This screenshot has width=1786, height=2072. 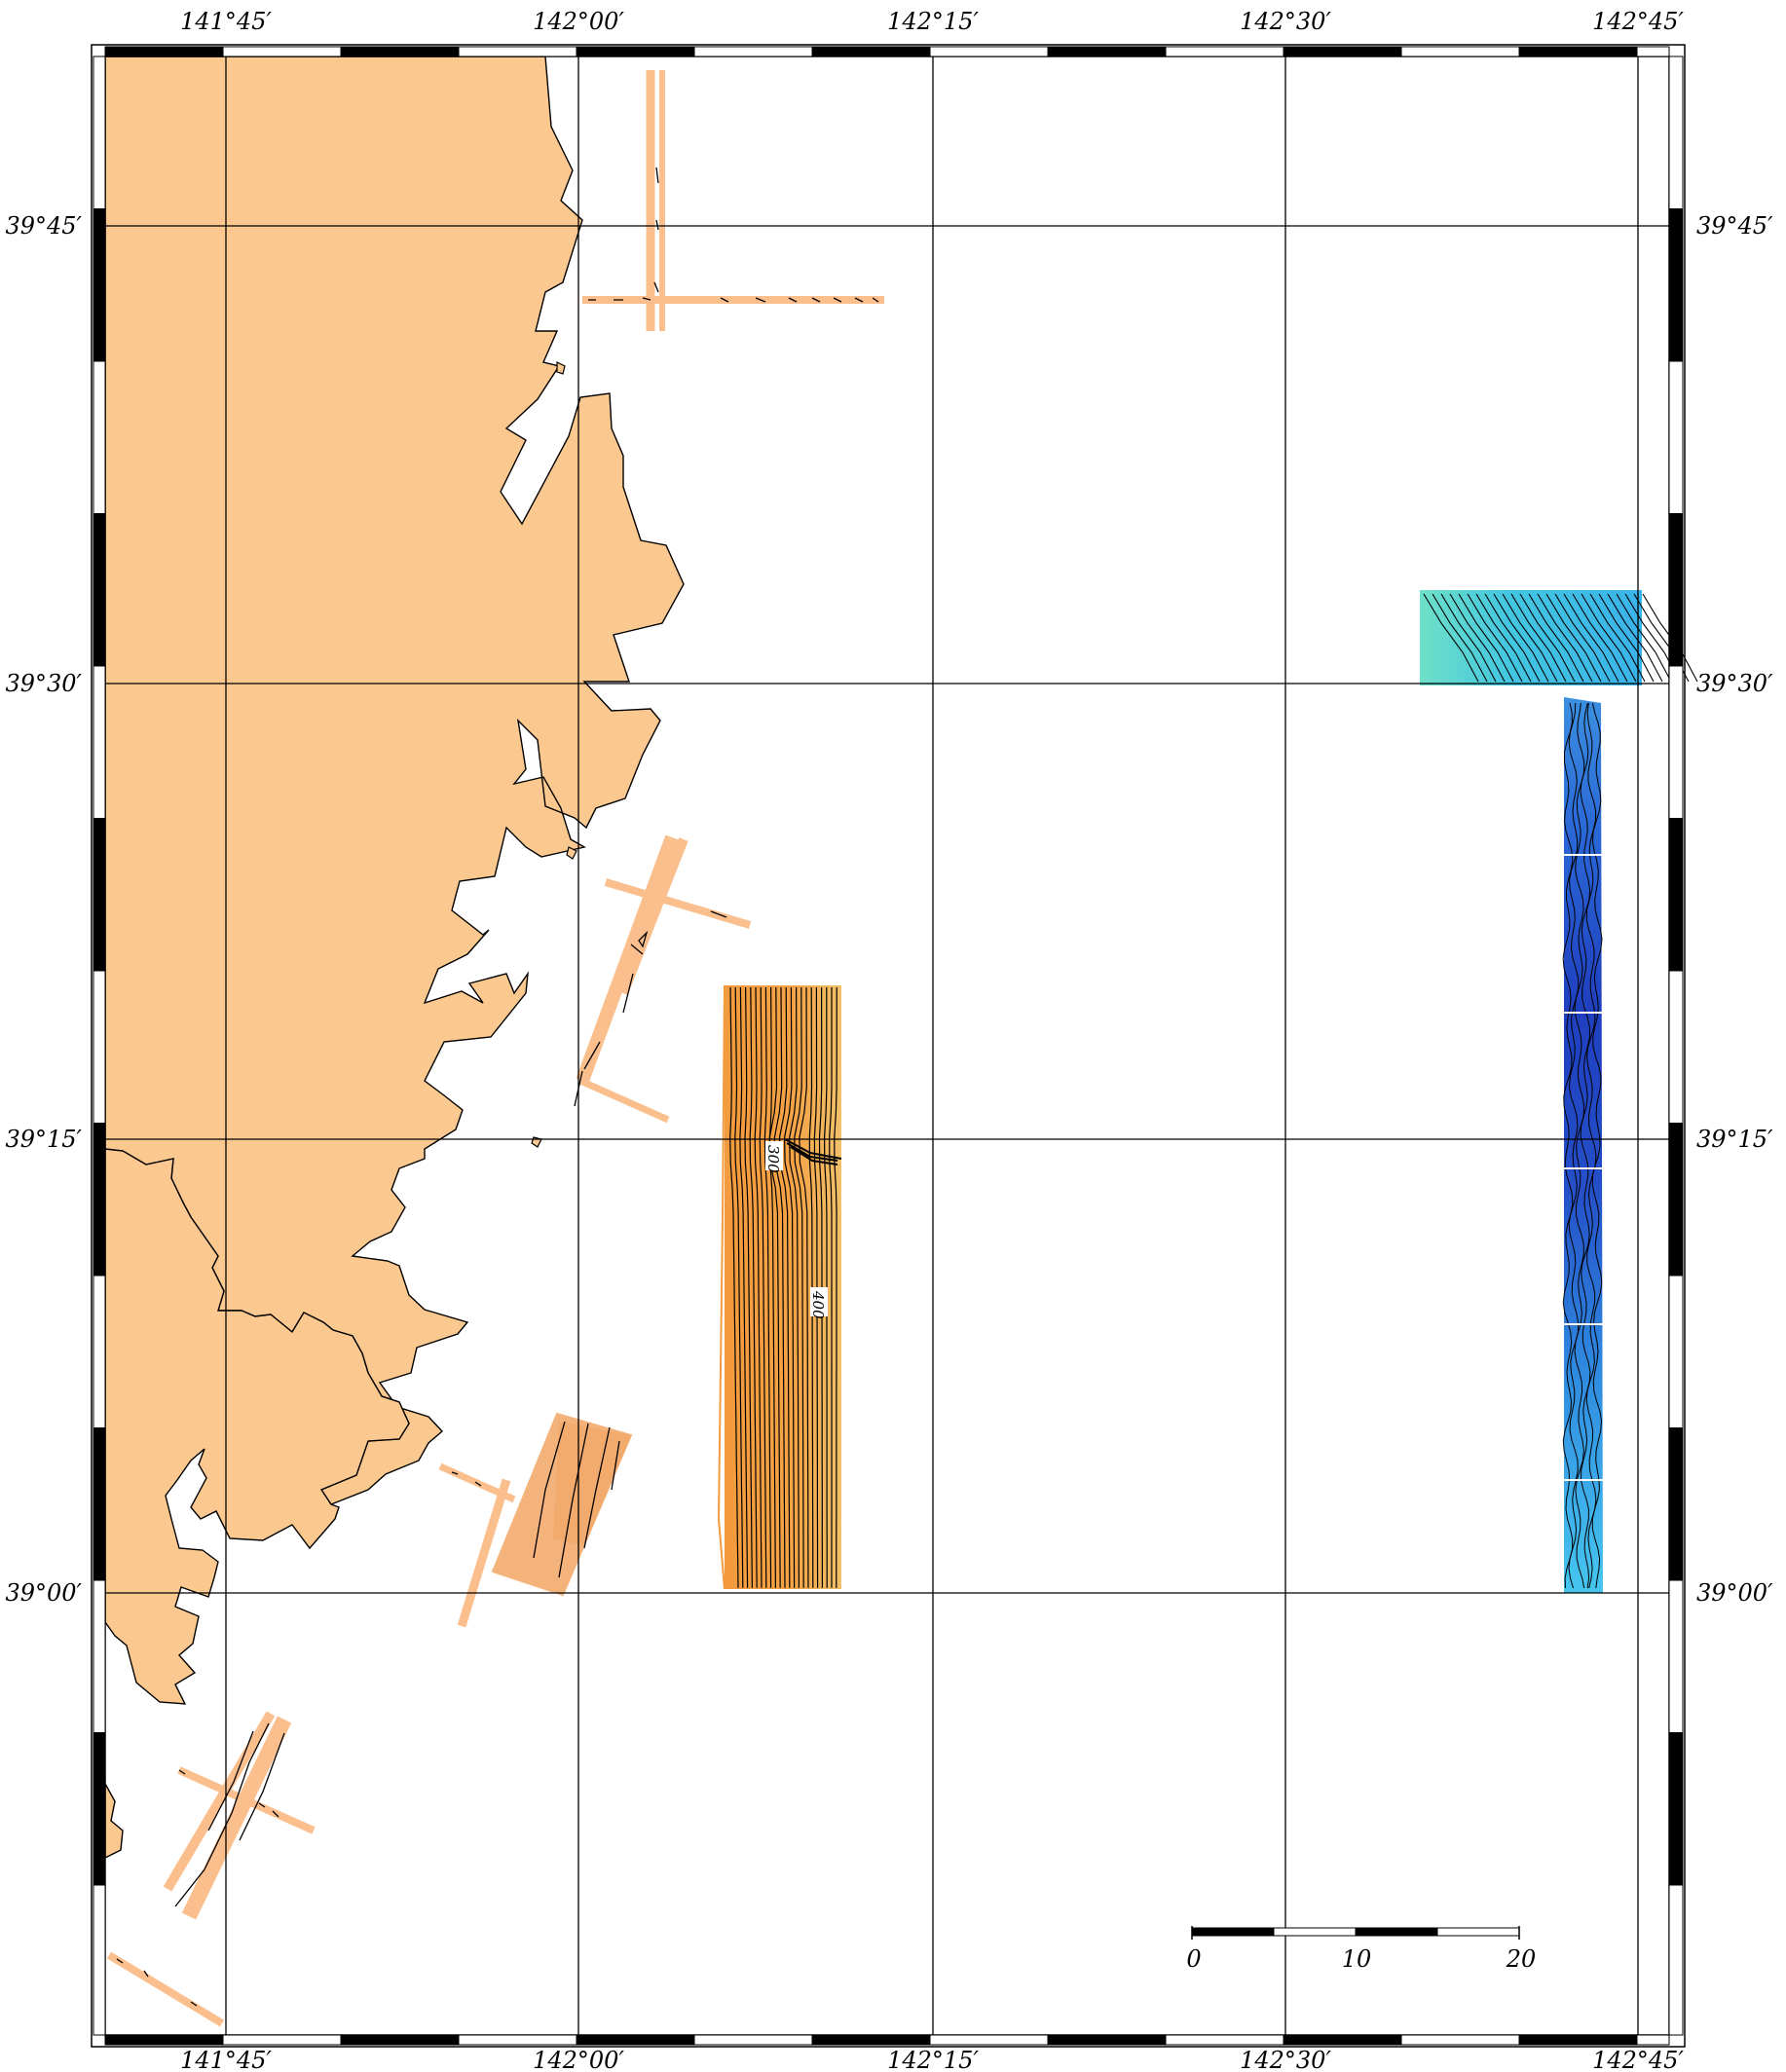 I want to click on contour-label-300: 300, so click(x=773, y=1157).